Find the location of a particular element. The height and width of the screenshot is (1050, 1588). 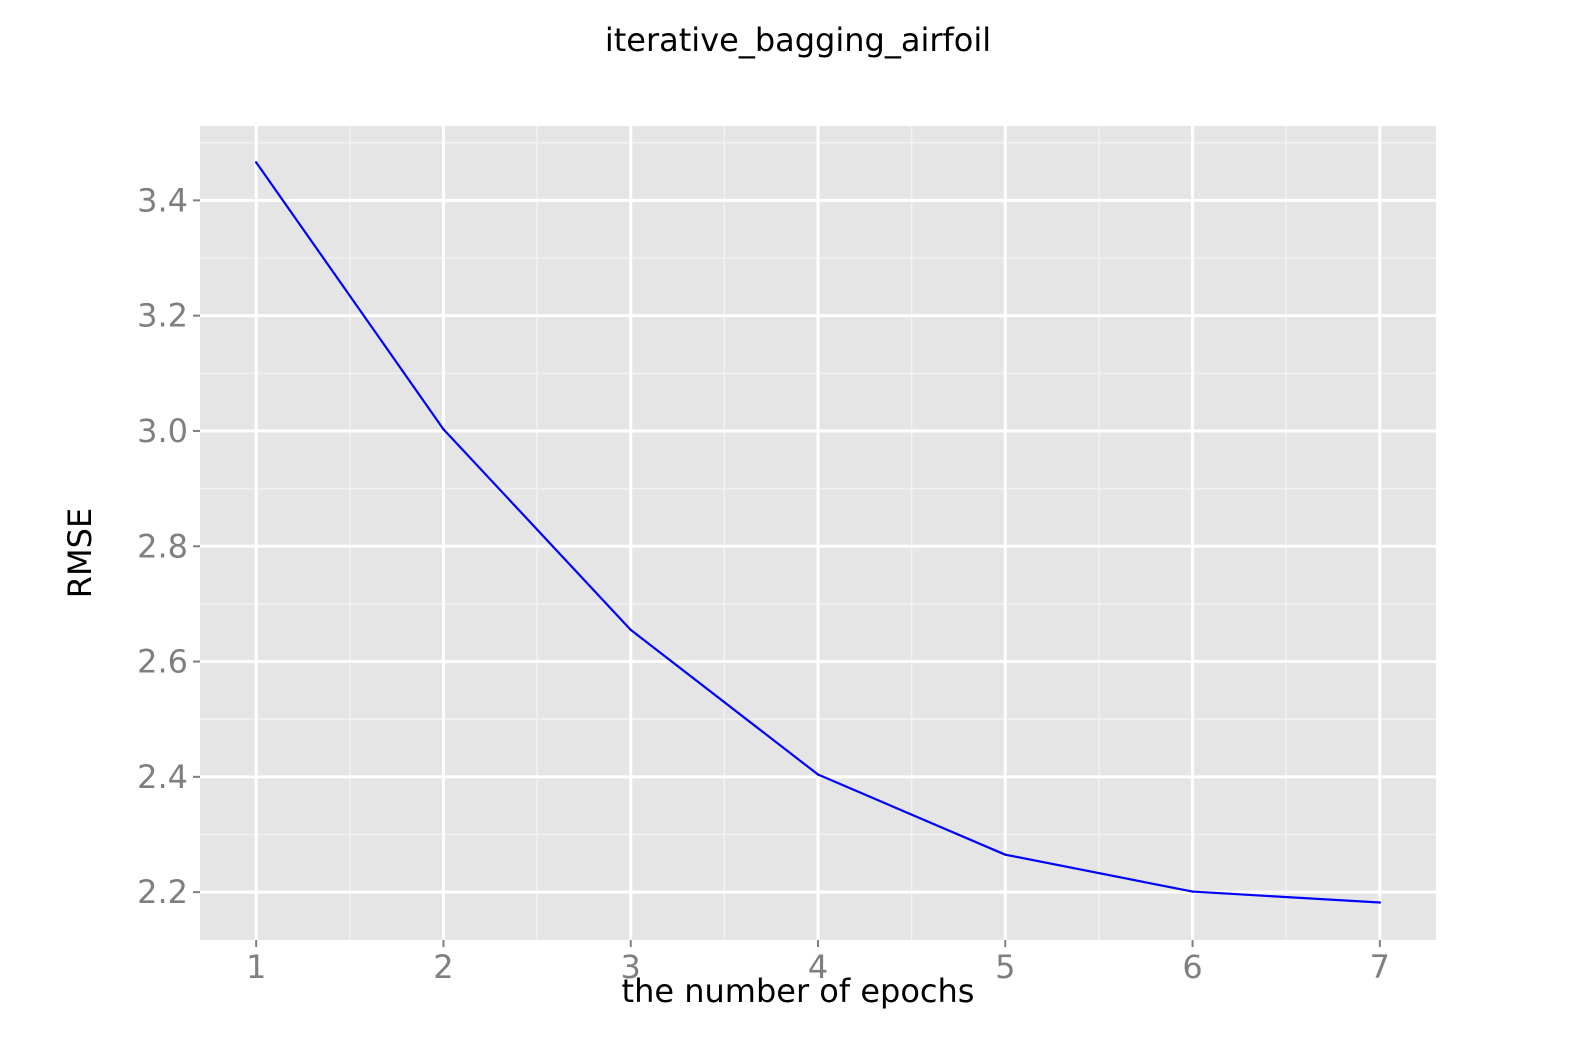

x-tick-label: 4 is located at coordinates (818, 967).